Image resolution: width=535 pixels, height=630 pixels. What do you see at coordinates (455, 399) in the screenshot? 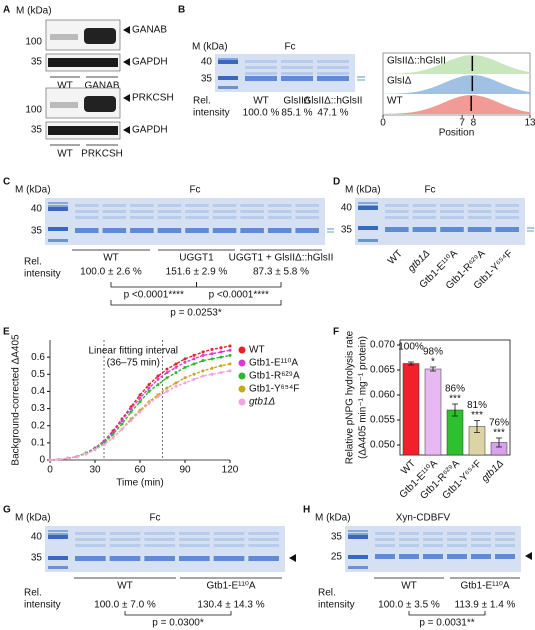
I see `significance-label: ***` at bounding box center [455, 399].